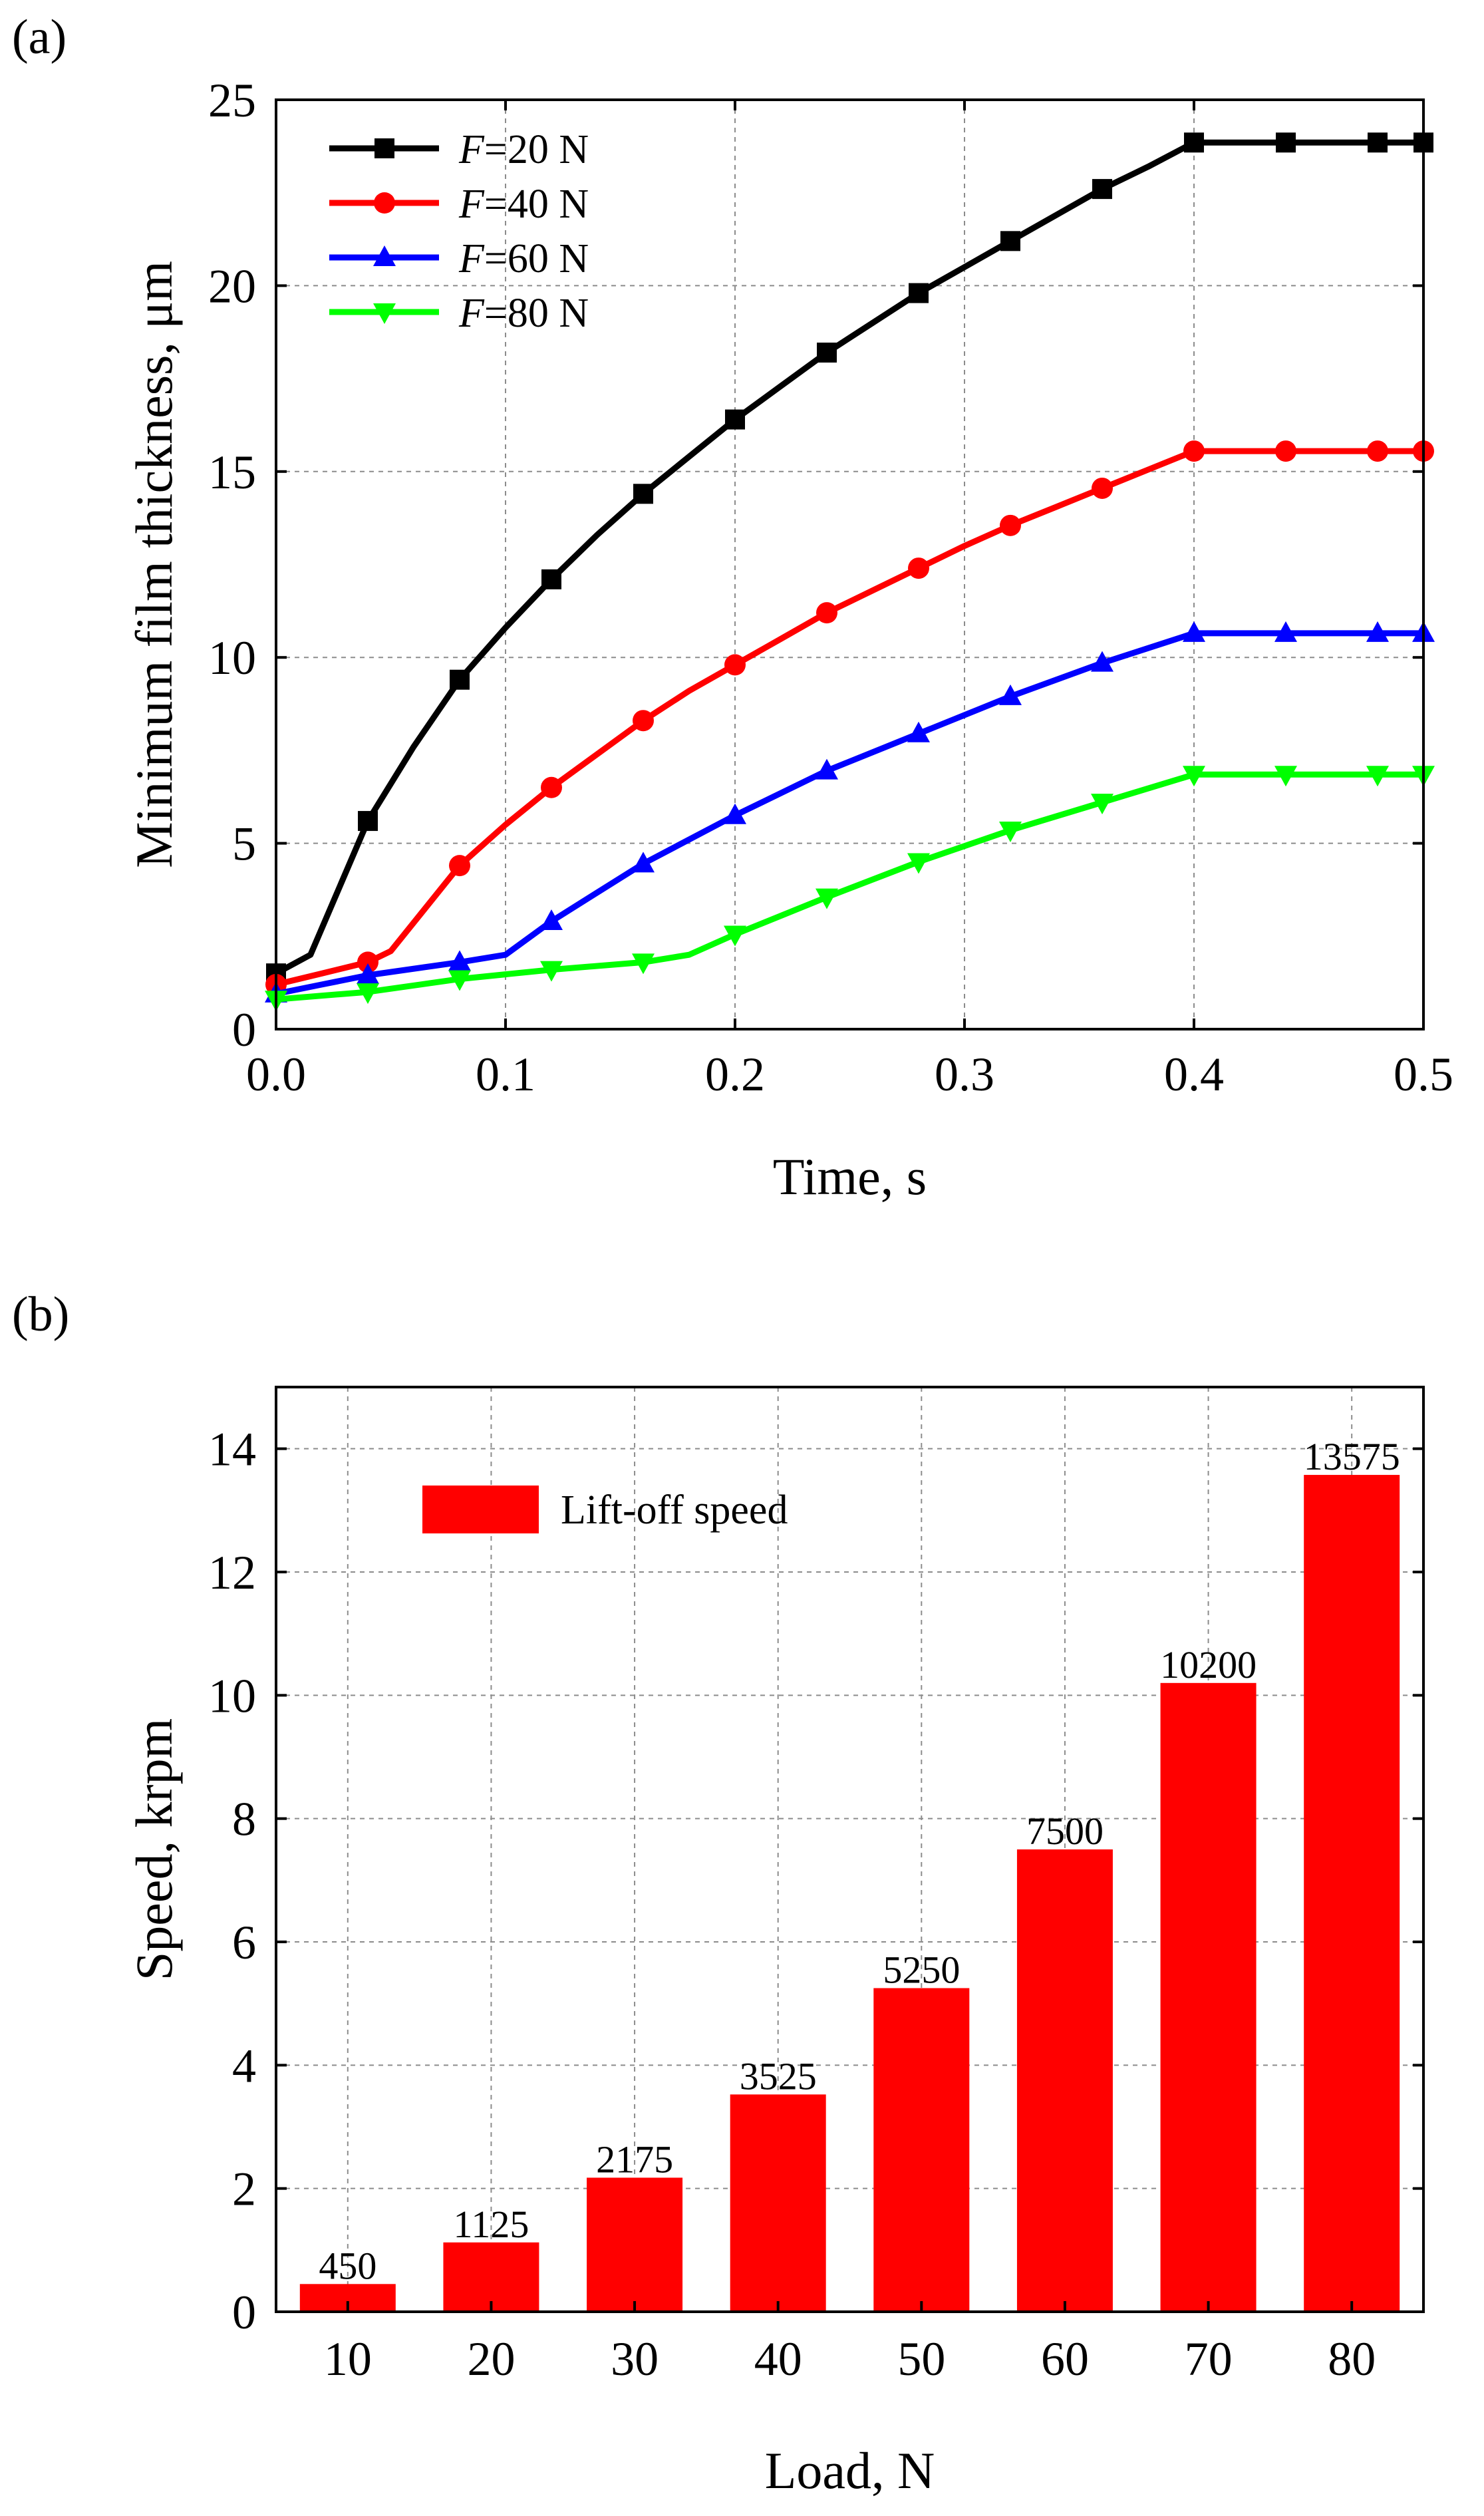 This screenshot has width=1484, height=2516. I want to click on legend-label: F=40 N, so click(523, 204).